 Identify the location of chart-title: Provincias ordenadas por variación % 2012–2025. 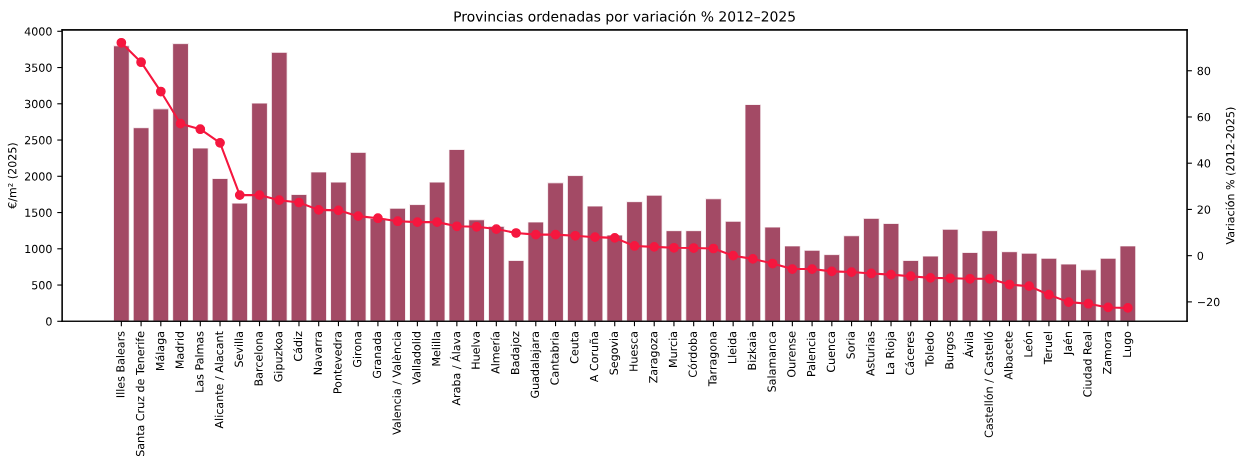
(624, 17).